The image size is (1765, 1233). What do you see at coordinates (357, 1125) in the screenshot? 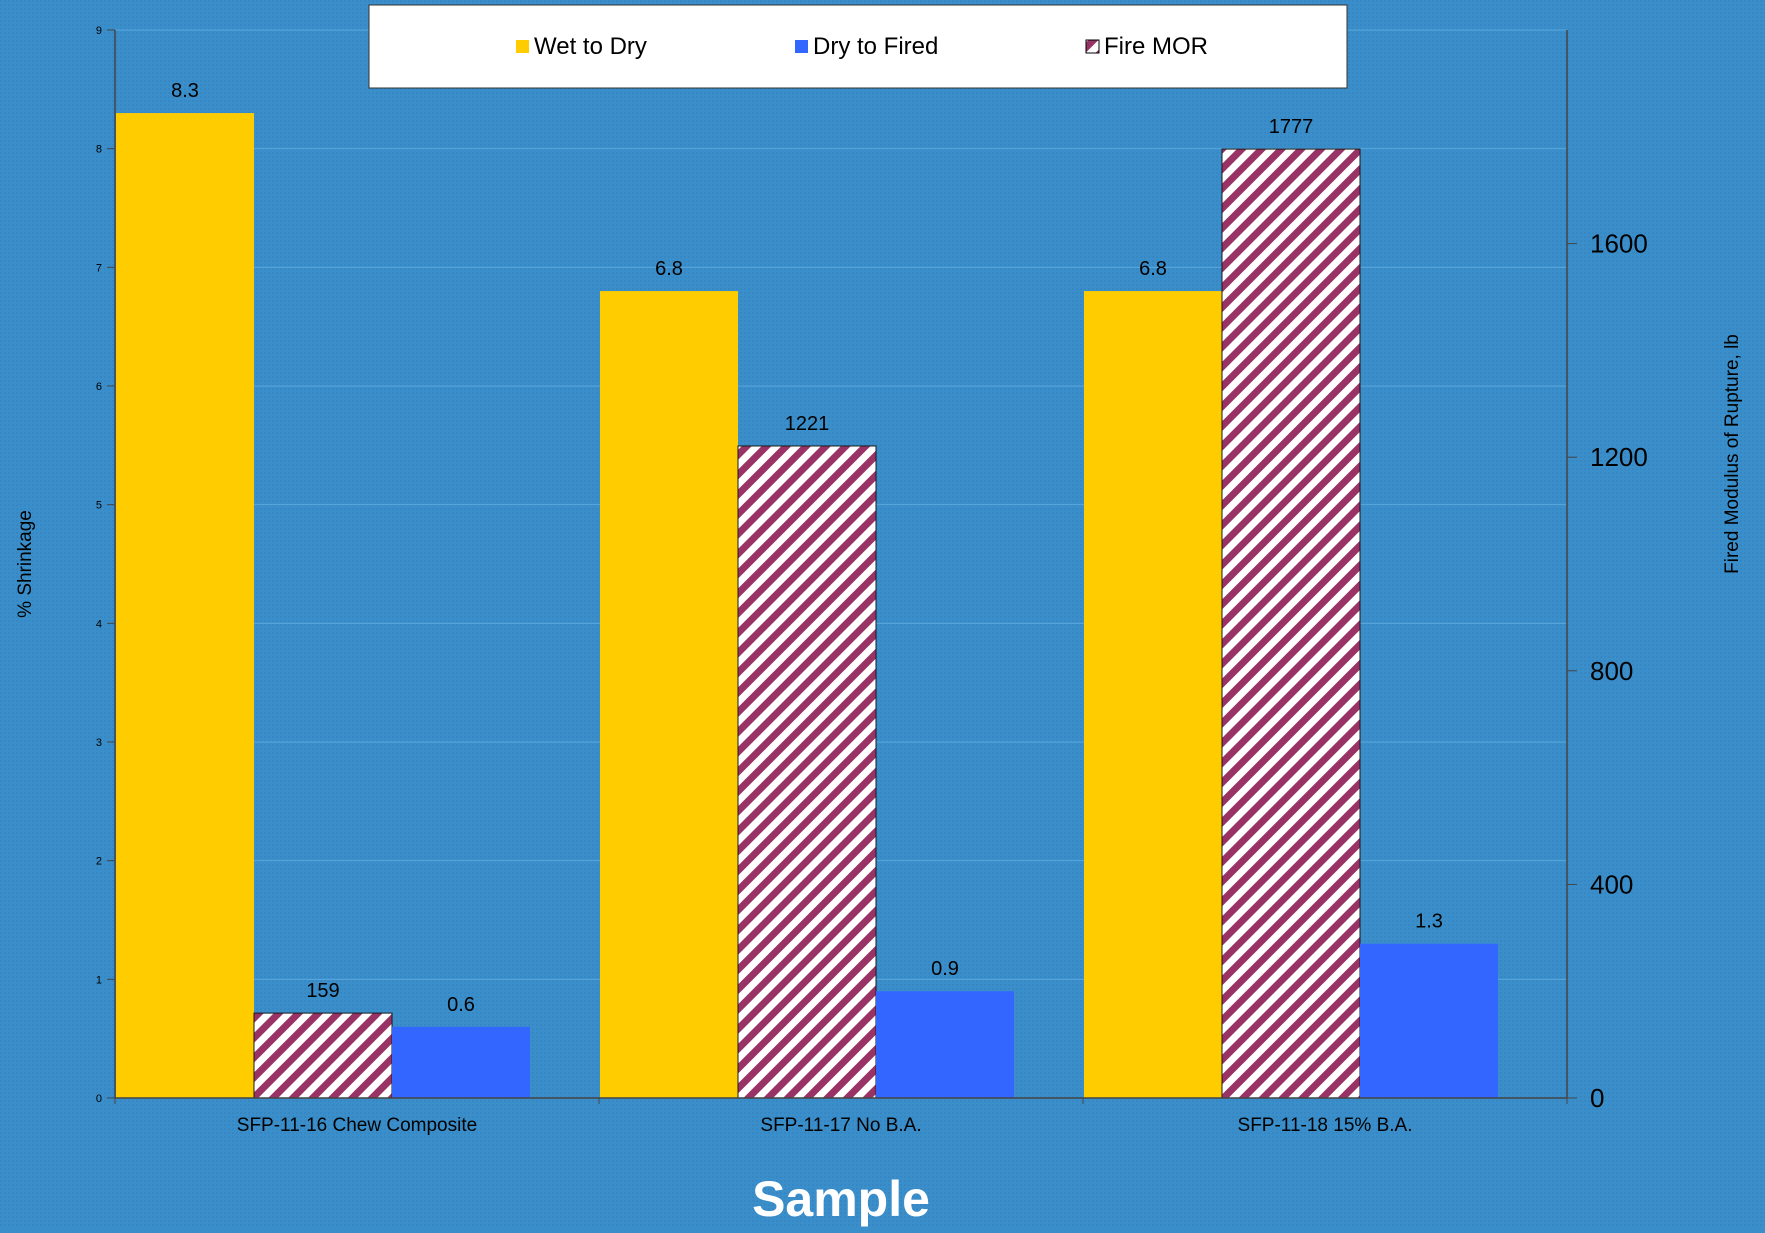
I see `x-tick-label: SFP-11-16 Chew Composite` at bounding box center [357, 1125].